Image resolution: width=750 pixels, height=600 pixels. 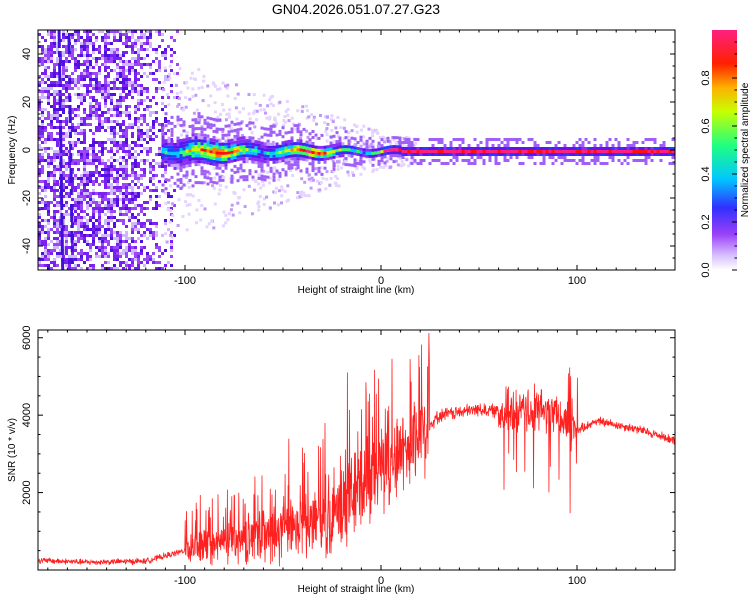 What do you see at coordinates (706, 221) in the screenshot?
I see `colorbar-tick-label: 0.2` at bounding box center [706, 221].